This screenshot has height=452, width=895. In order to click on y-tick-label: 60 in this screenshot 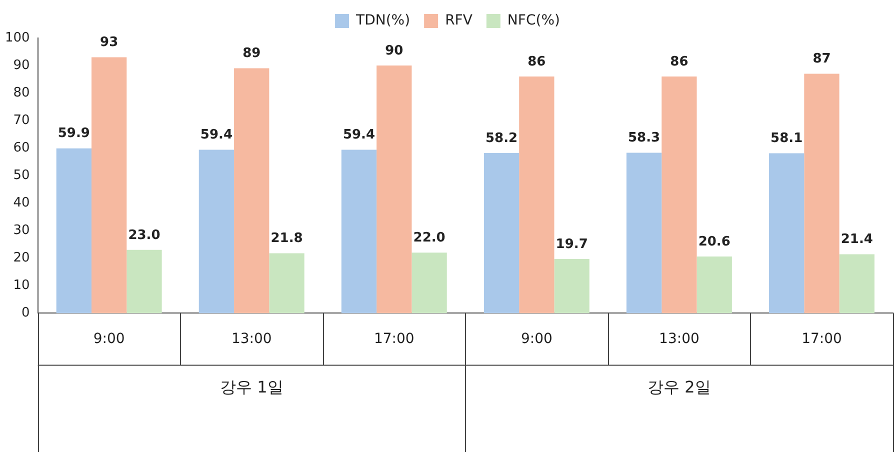, I will do `click(21, 148)`.